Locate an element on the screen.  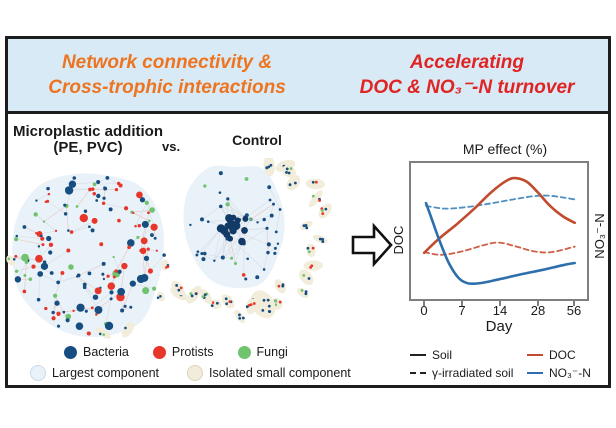
largest-component-label: Largest component is located at coordinates (106, 373).